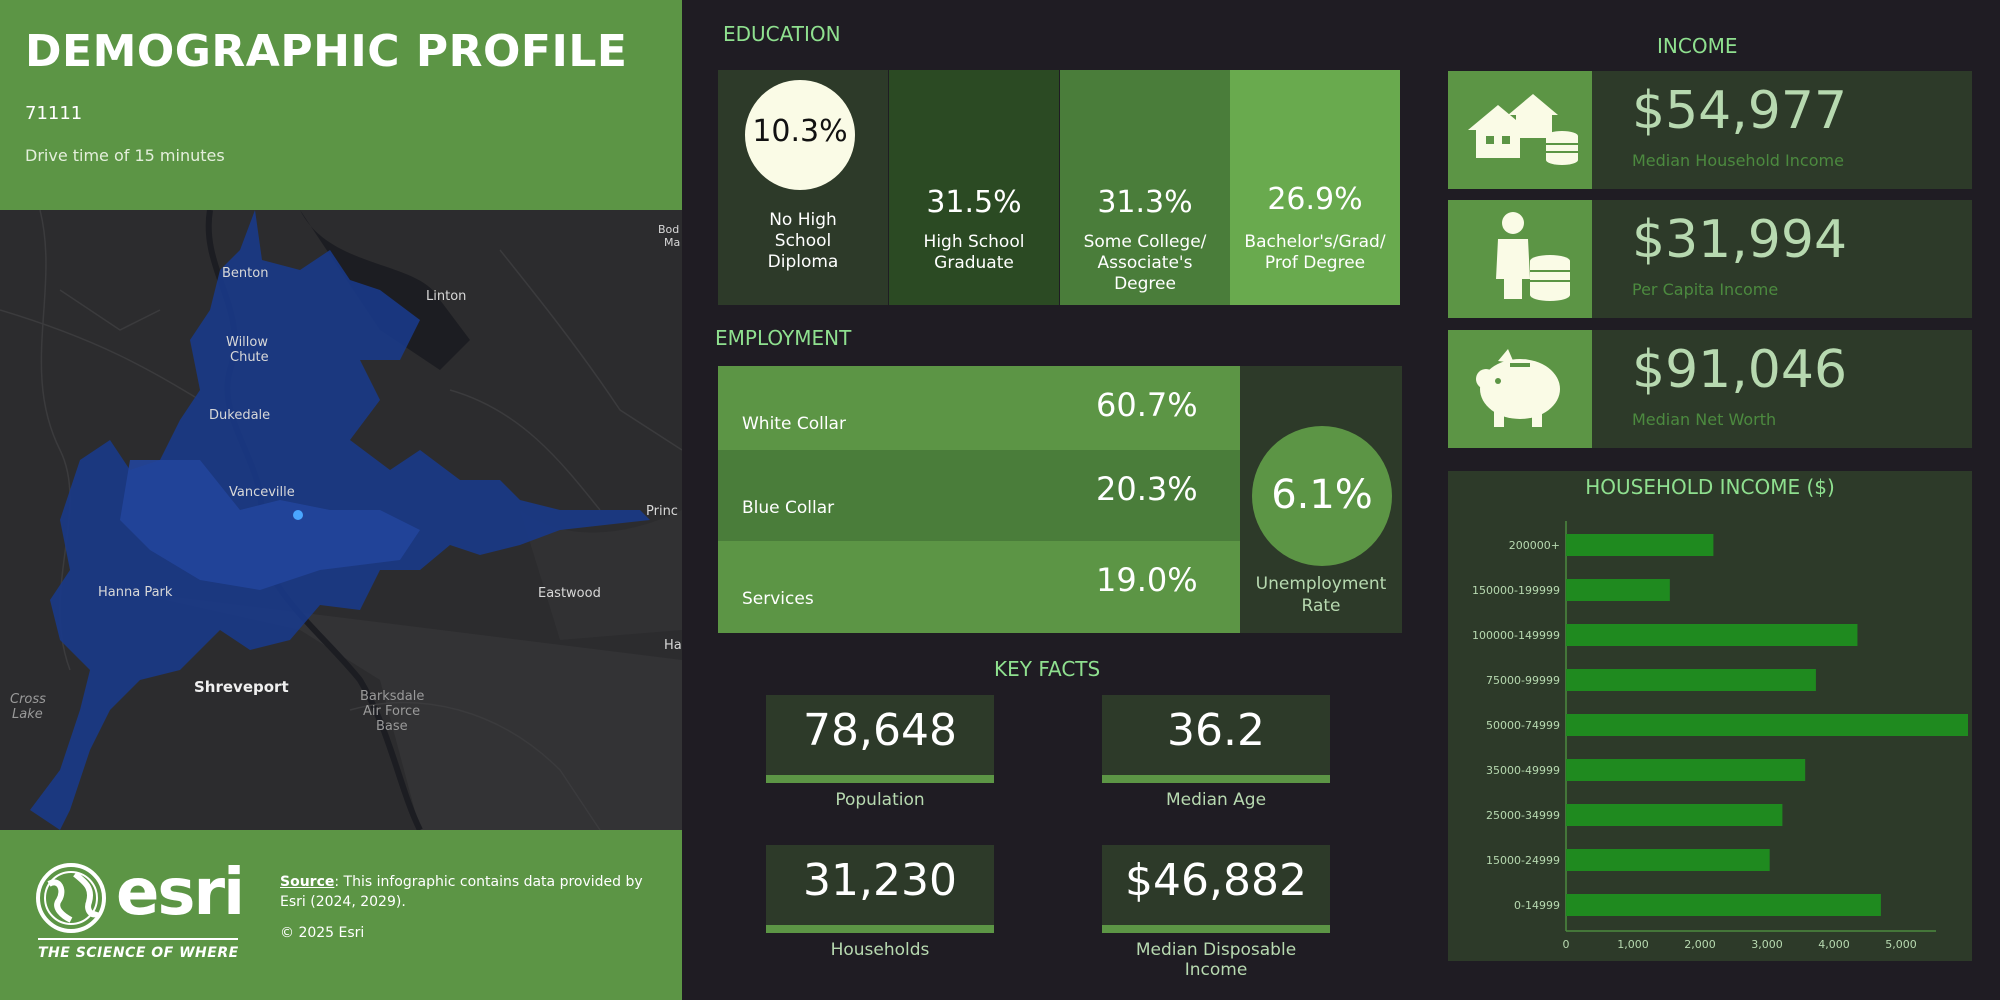  What do you see at coordinates (1315, 263) in the screenshot?
I see `education-label-2: Prof Degree` at bounding box center [1315, 263].